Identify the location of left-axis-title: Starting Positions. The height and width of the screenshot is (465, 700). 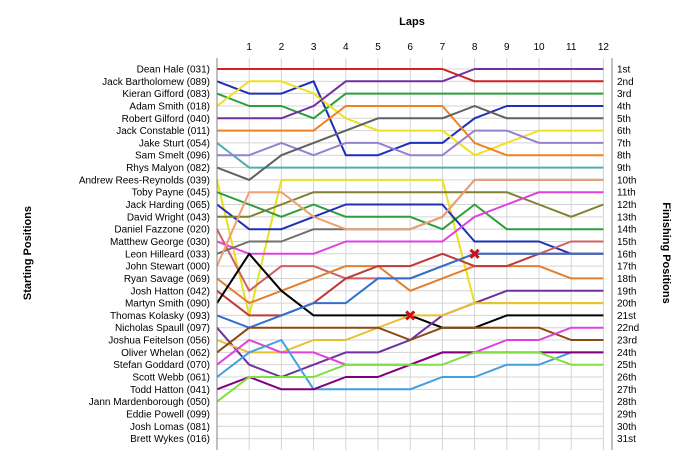
(28, 253).